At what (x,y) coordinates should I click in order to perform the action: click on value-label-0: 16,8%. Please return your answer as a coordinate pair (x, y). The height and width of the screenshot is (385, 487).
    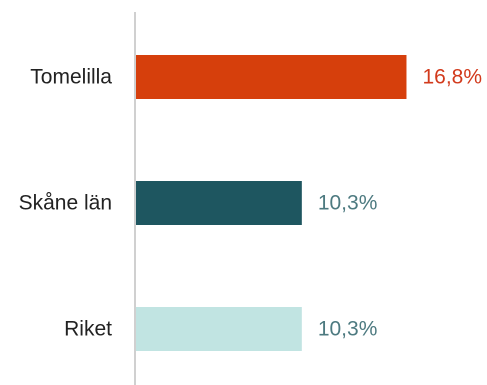
    Looking at the image, I should click on (452, 77).